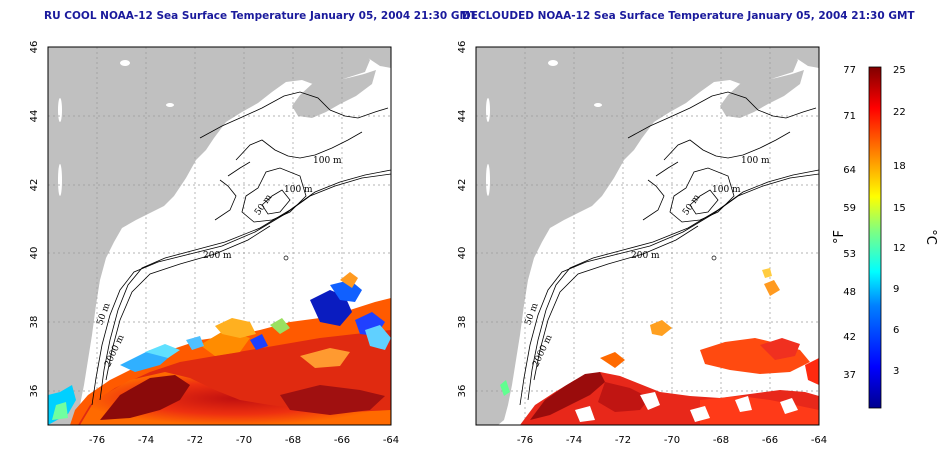 The height and width of the screenshot is (475, 950). Describe the element at coordinates (849, 70) in the screenshot. I see `f-tick-label: 77` at that location.